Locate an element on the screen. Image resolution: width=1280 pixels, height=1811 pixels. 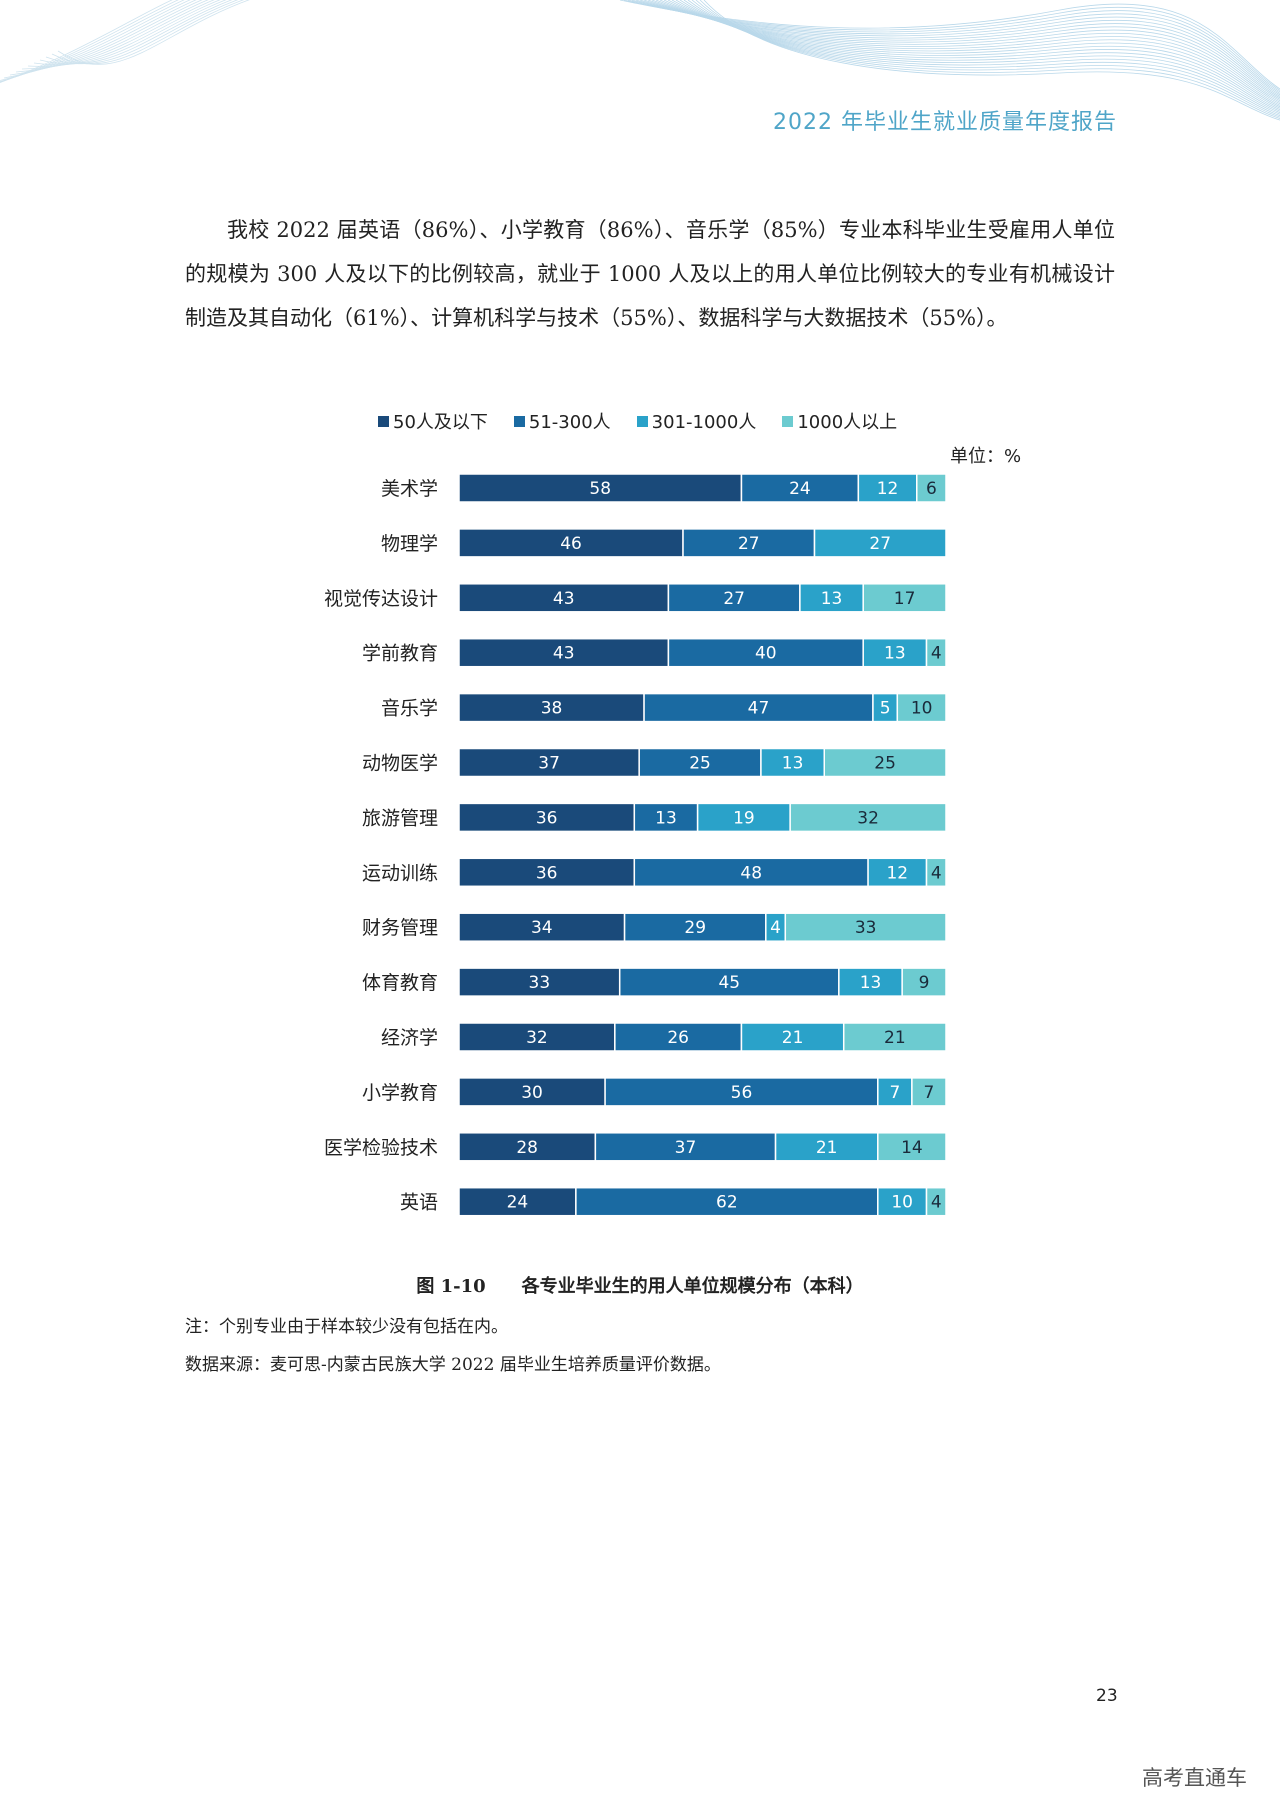
category-label: 财务管理 is located at coordinates (400, 928).